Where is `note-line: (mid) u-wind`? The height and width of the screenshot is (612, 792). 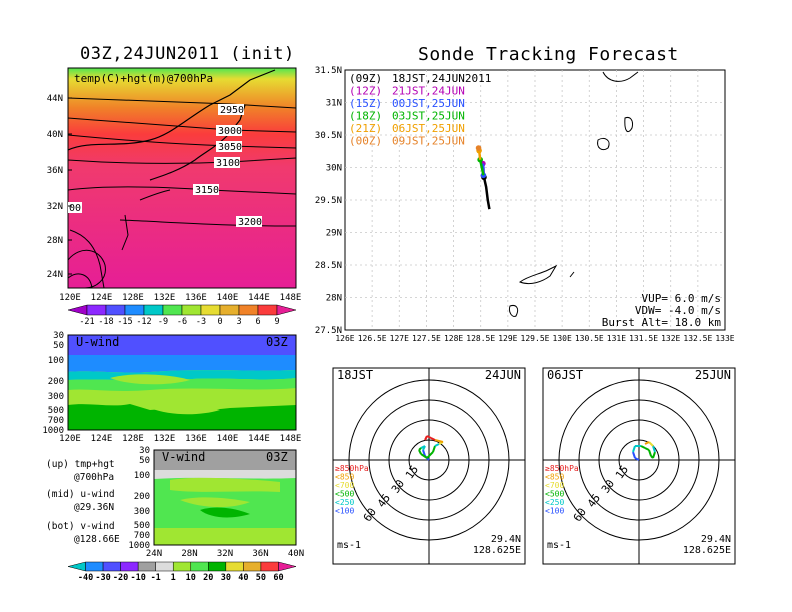
note-line: (mid) u-wind is located at coordinates (80, 494).